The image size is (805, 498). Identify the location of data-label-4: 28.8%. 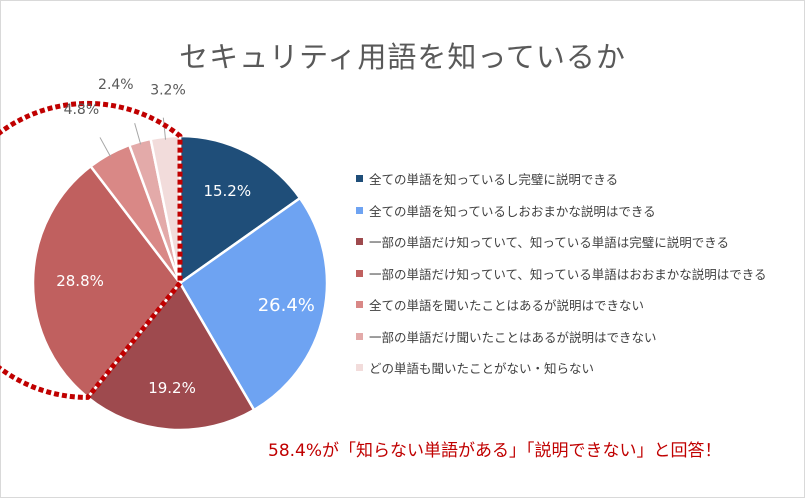
(80, 281).